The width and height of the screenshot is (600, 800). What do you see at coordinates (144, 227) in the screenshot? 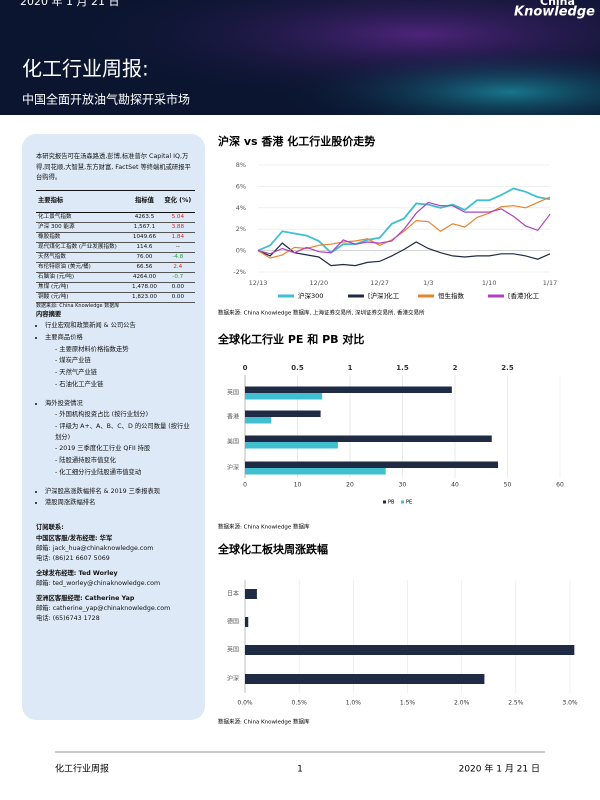
I see `table-cell: 1,567.1` at bounding box center [144, 227].